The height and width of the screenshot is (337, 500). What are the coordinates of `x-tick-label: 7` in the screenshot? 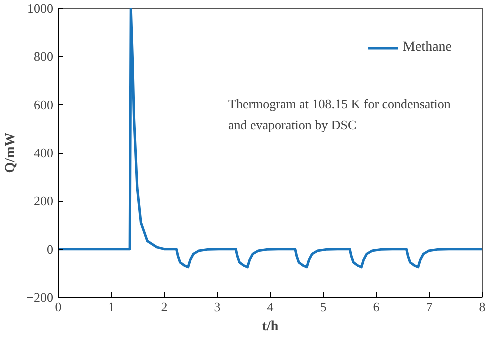 It's located at (430, 307).